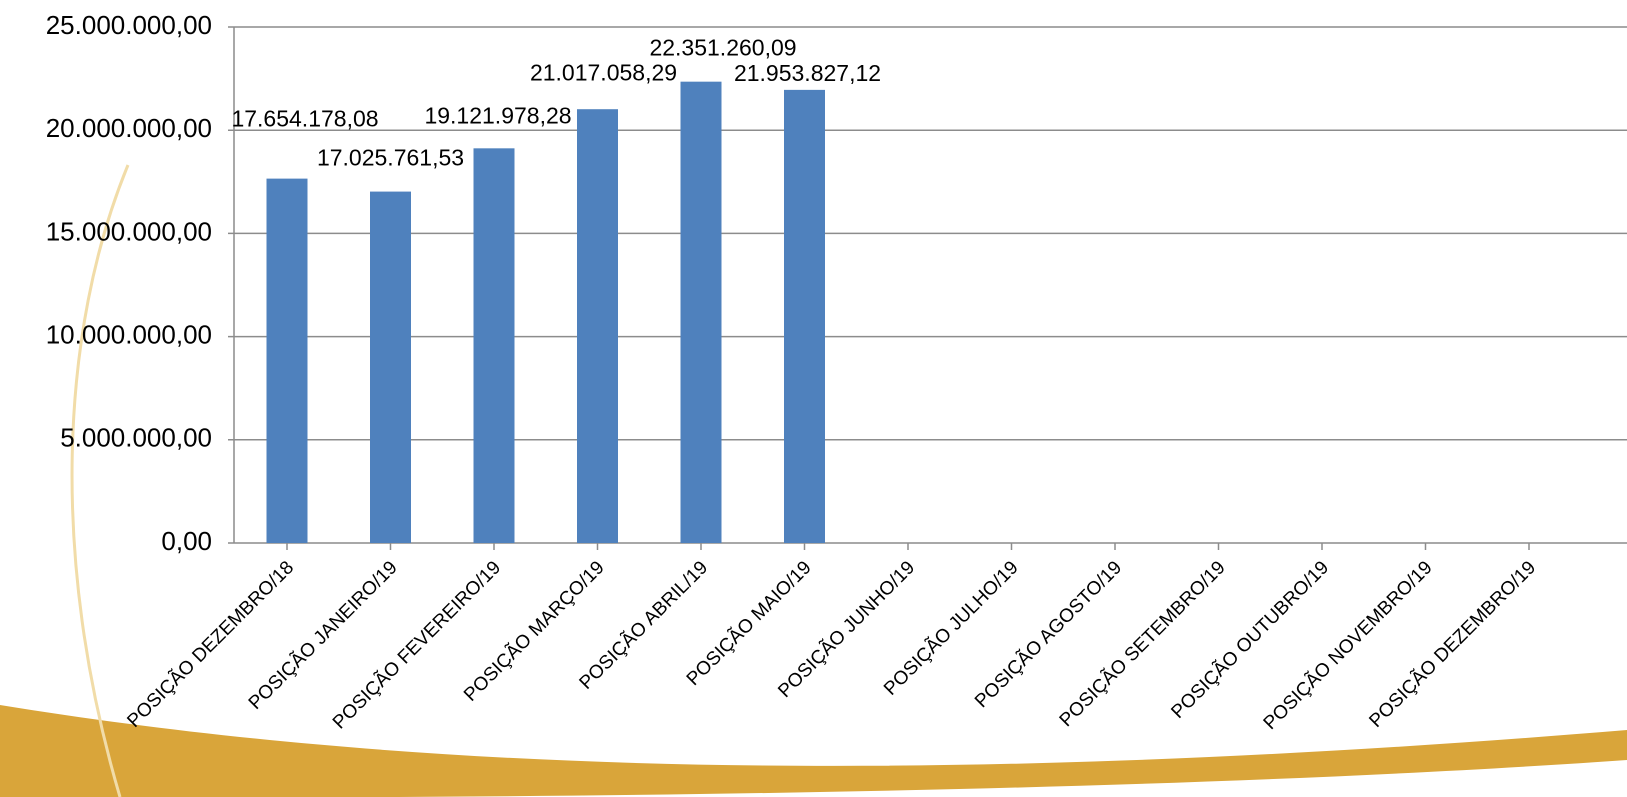 The height and width of the screenshot is (797, 1627). What do you see at coordinates (1452, 644) in the screenshot?
I see `x-tick-label: POSIÇÃO DEZEMBRO/19` at bounding box center [1452, 644].